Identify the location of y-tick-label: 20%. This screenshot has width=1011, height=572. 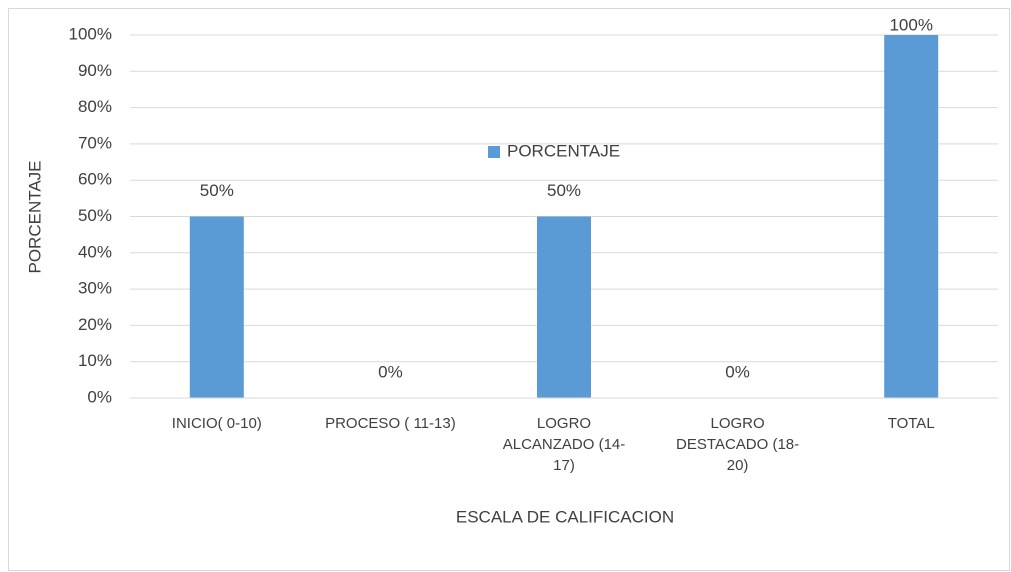
(95, 324).